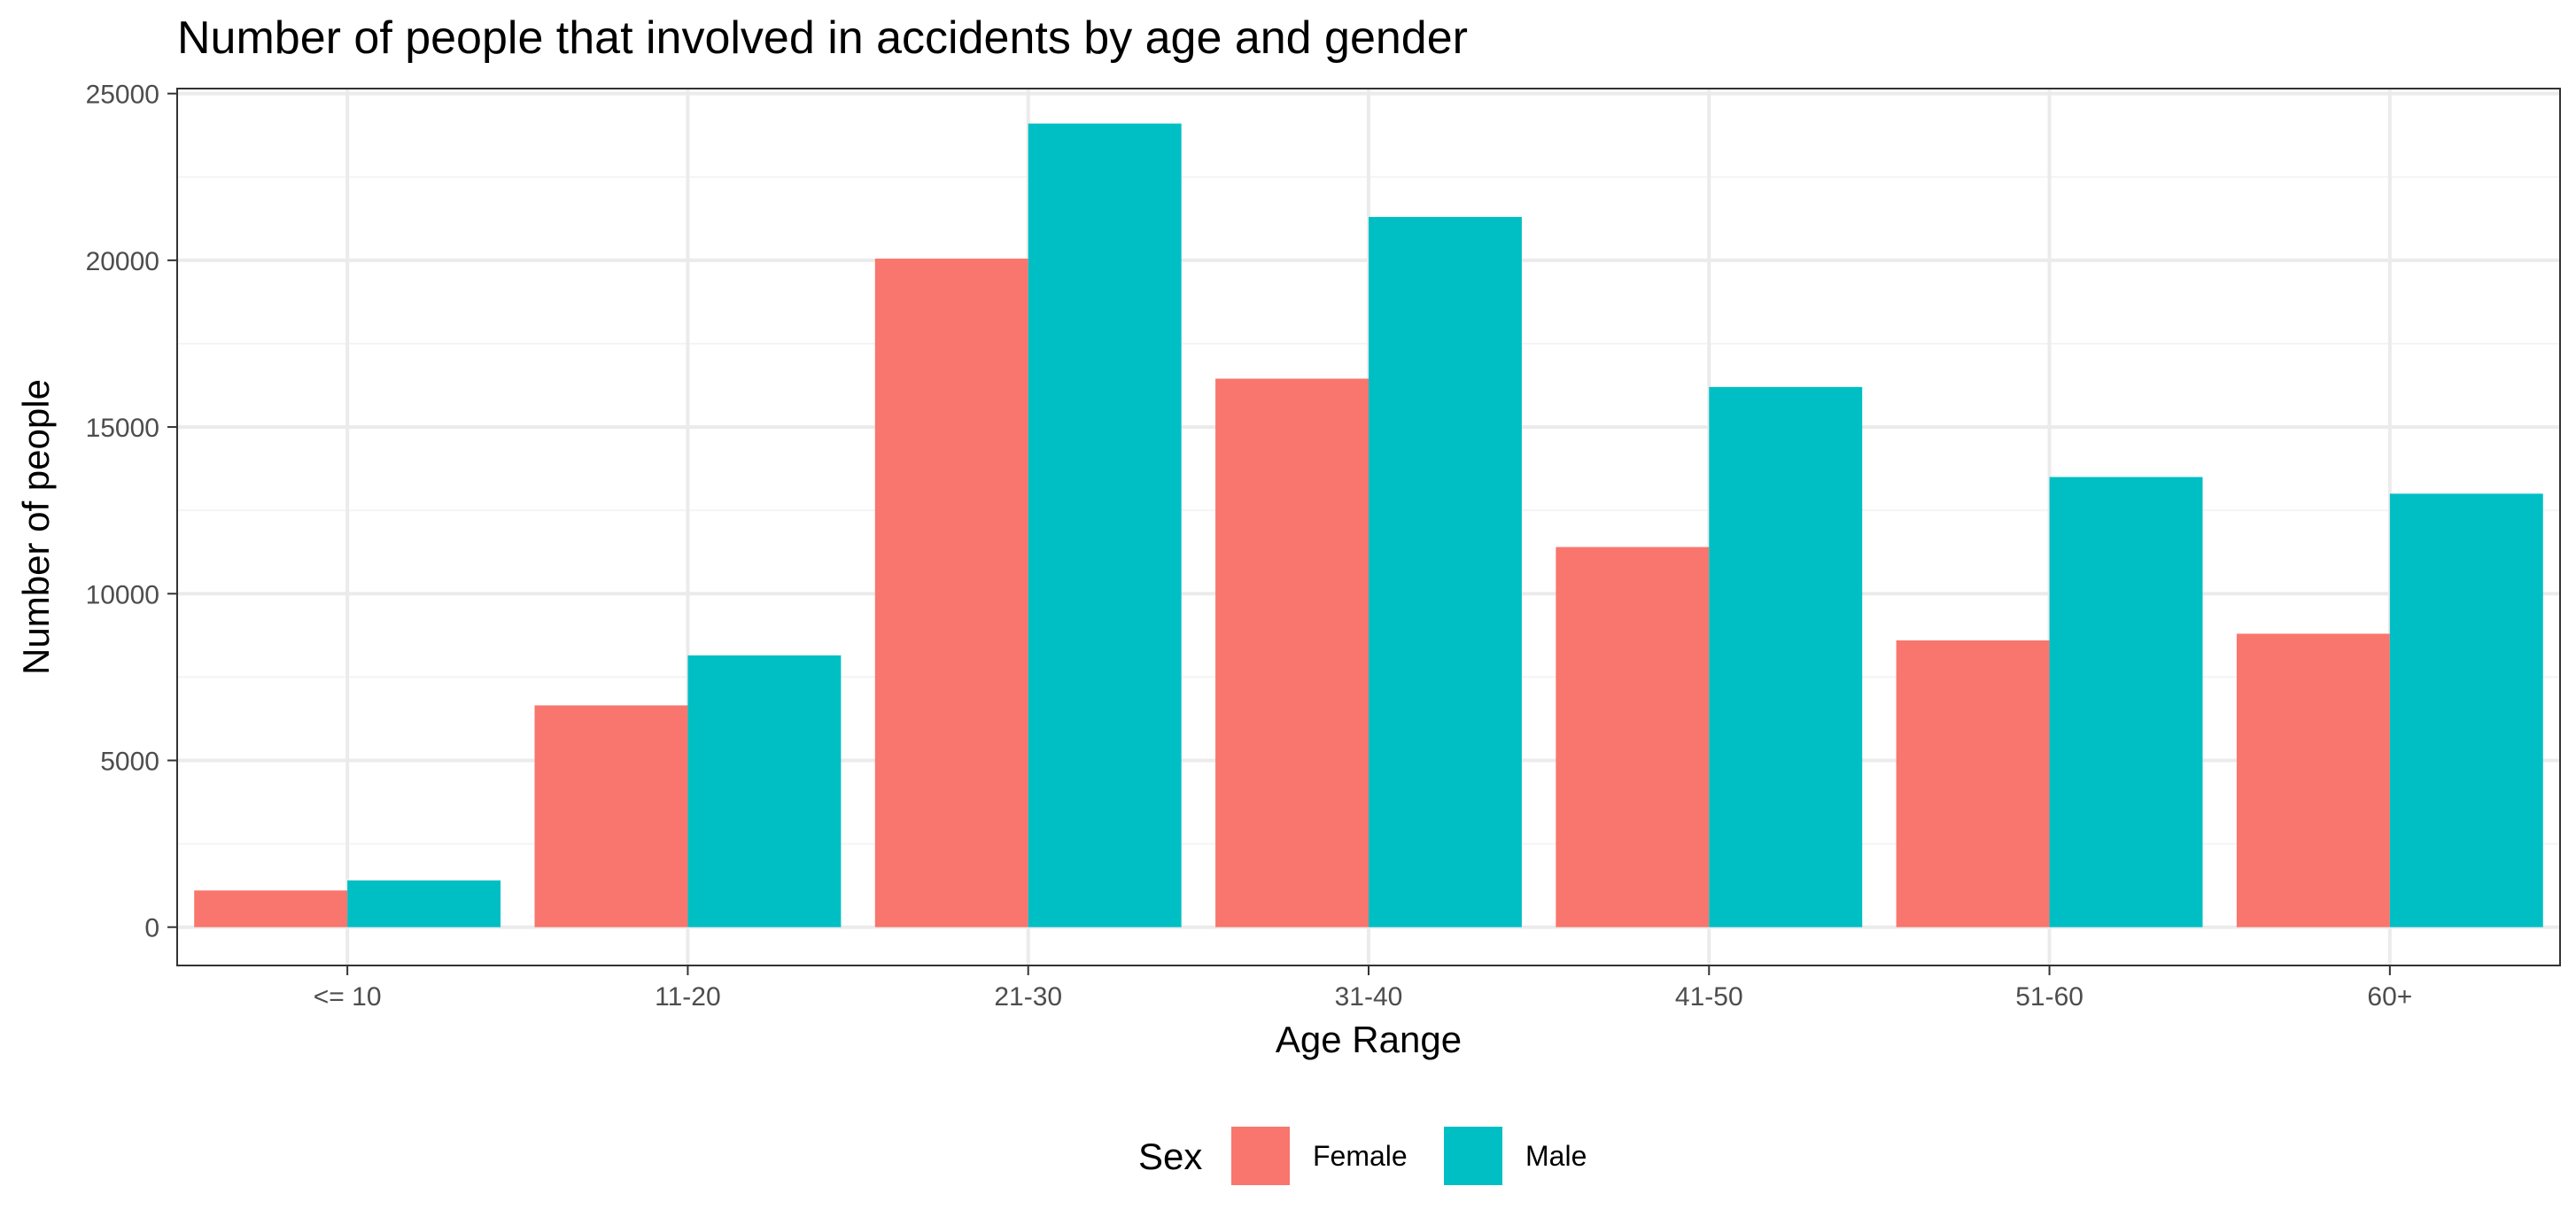  I want to click on y-tick-label: 15000, so click(122, 428).